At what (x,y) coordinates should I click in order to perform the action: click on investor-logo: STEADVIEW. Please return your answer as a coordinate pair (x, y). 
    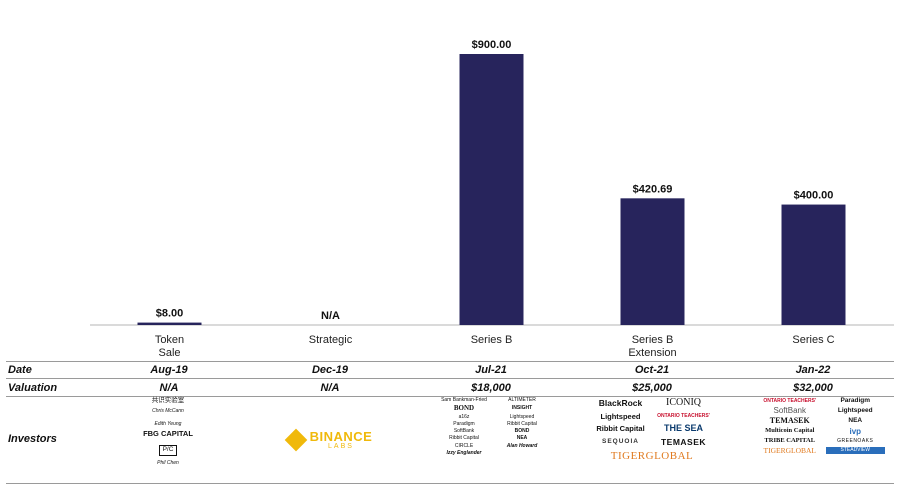
    Looking at the image, I should click on (855, 451).